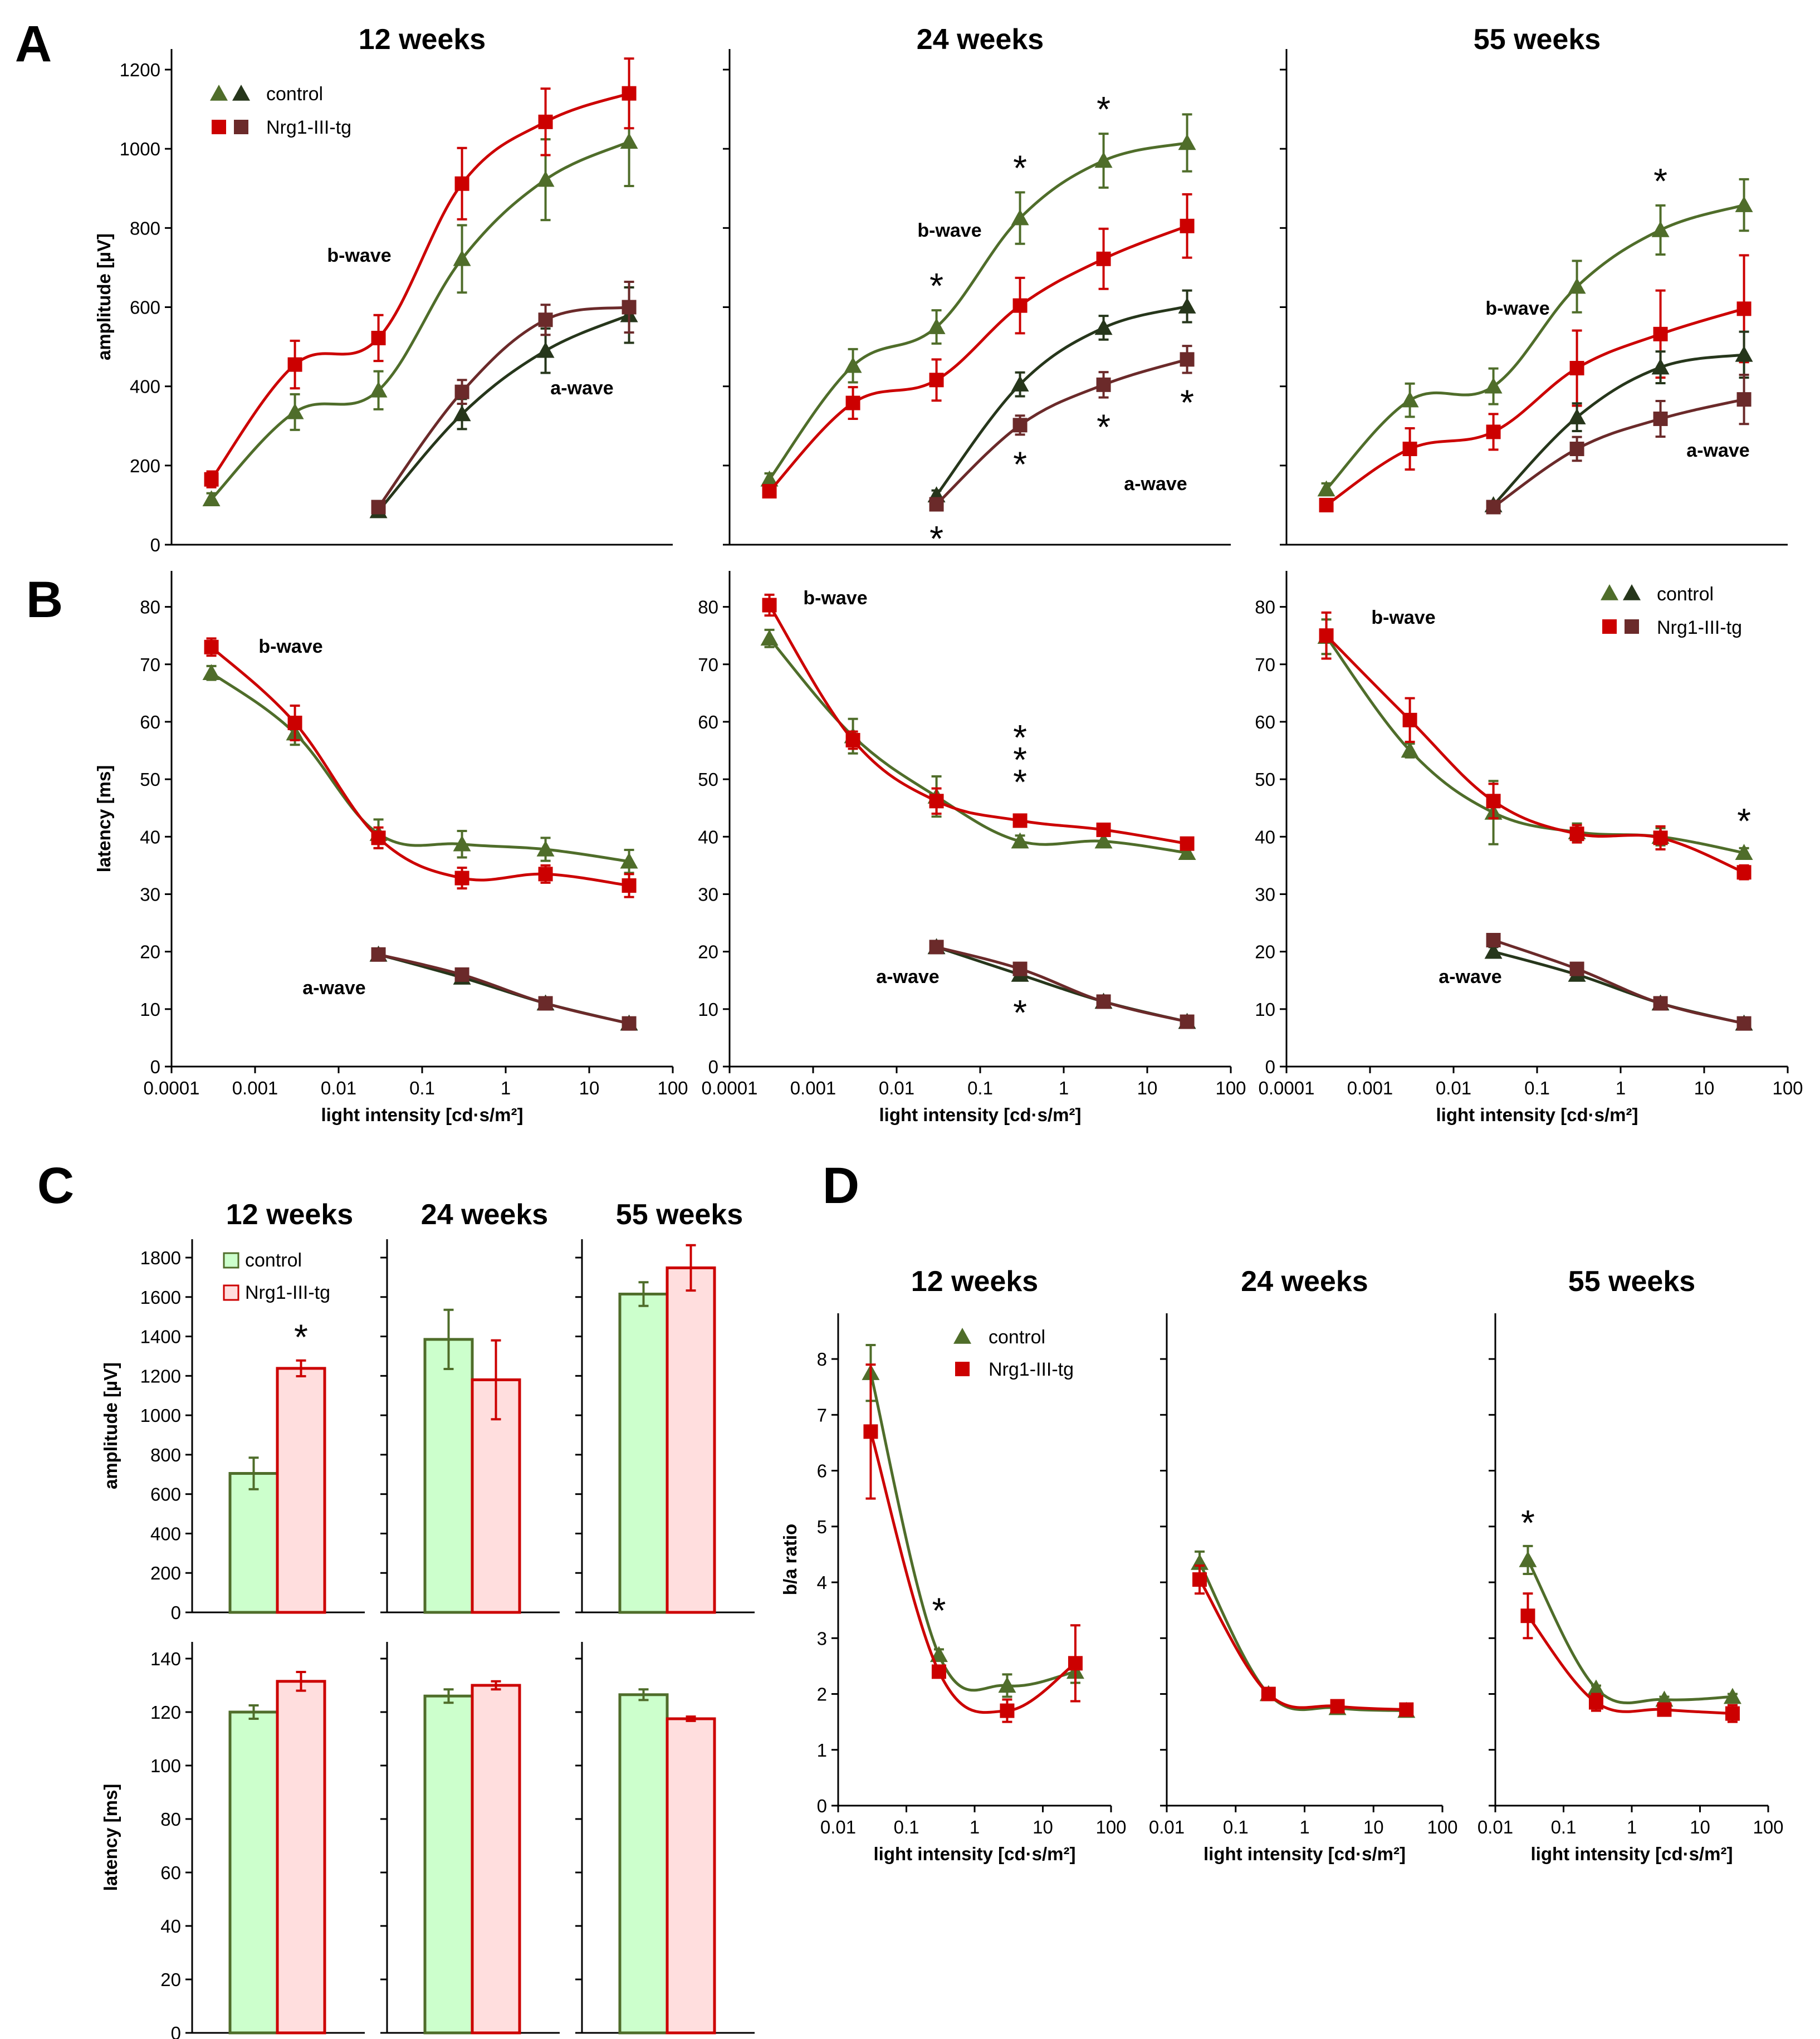  I want to click on panel-letter-d: D, so click(841, 1185).